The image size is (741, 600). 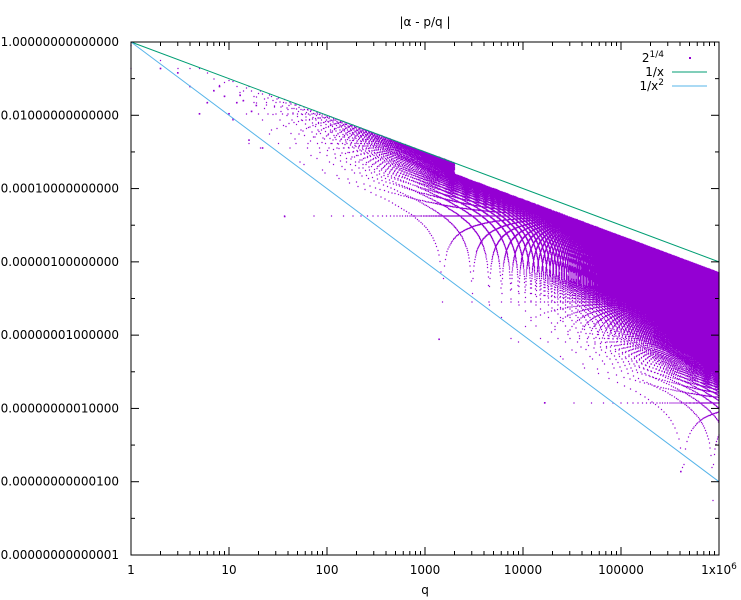 I want to click on y-tick-label: 0.00000001000000, so click(x=60, y=335).